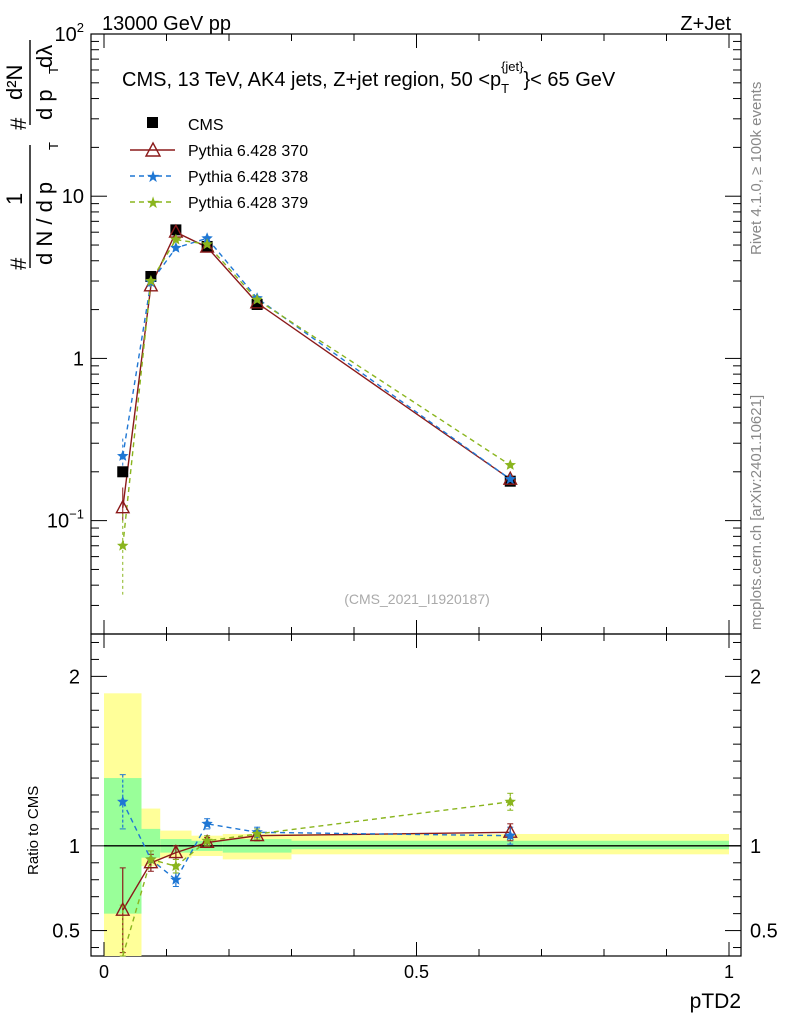 This screenshot has height=1024, width=786. I want to click on x-tick-label-1: 0.5, so click(416, 972).